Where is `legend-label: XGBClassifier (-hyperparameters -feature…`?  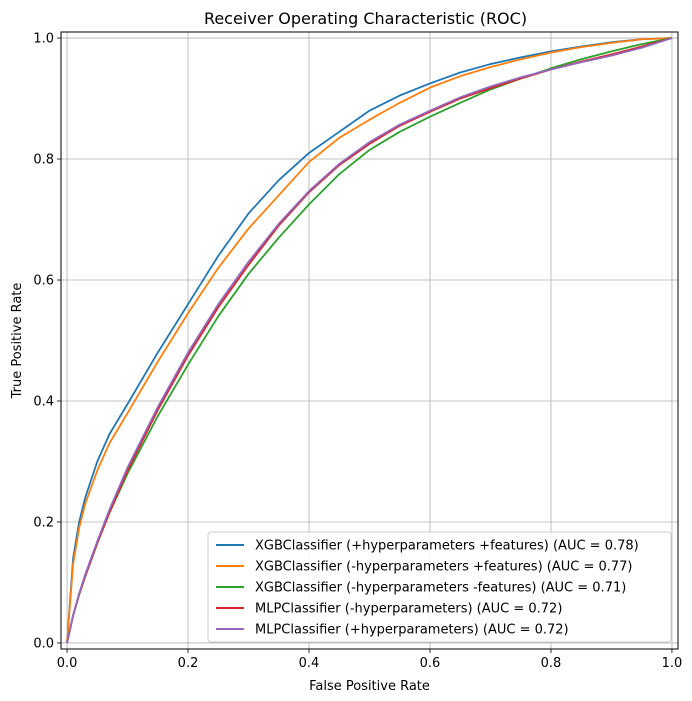 legend-label: XGBClassifier (-hyperparameters -feature… is located at coordinates (440, 588).